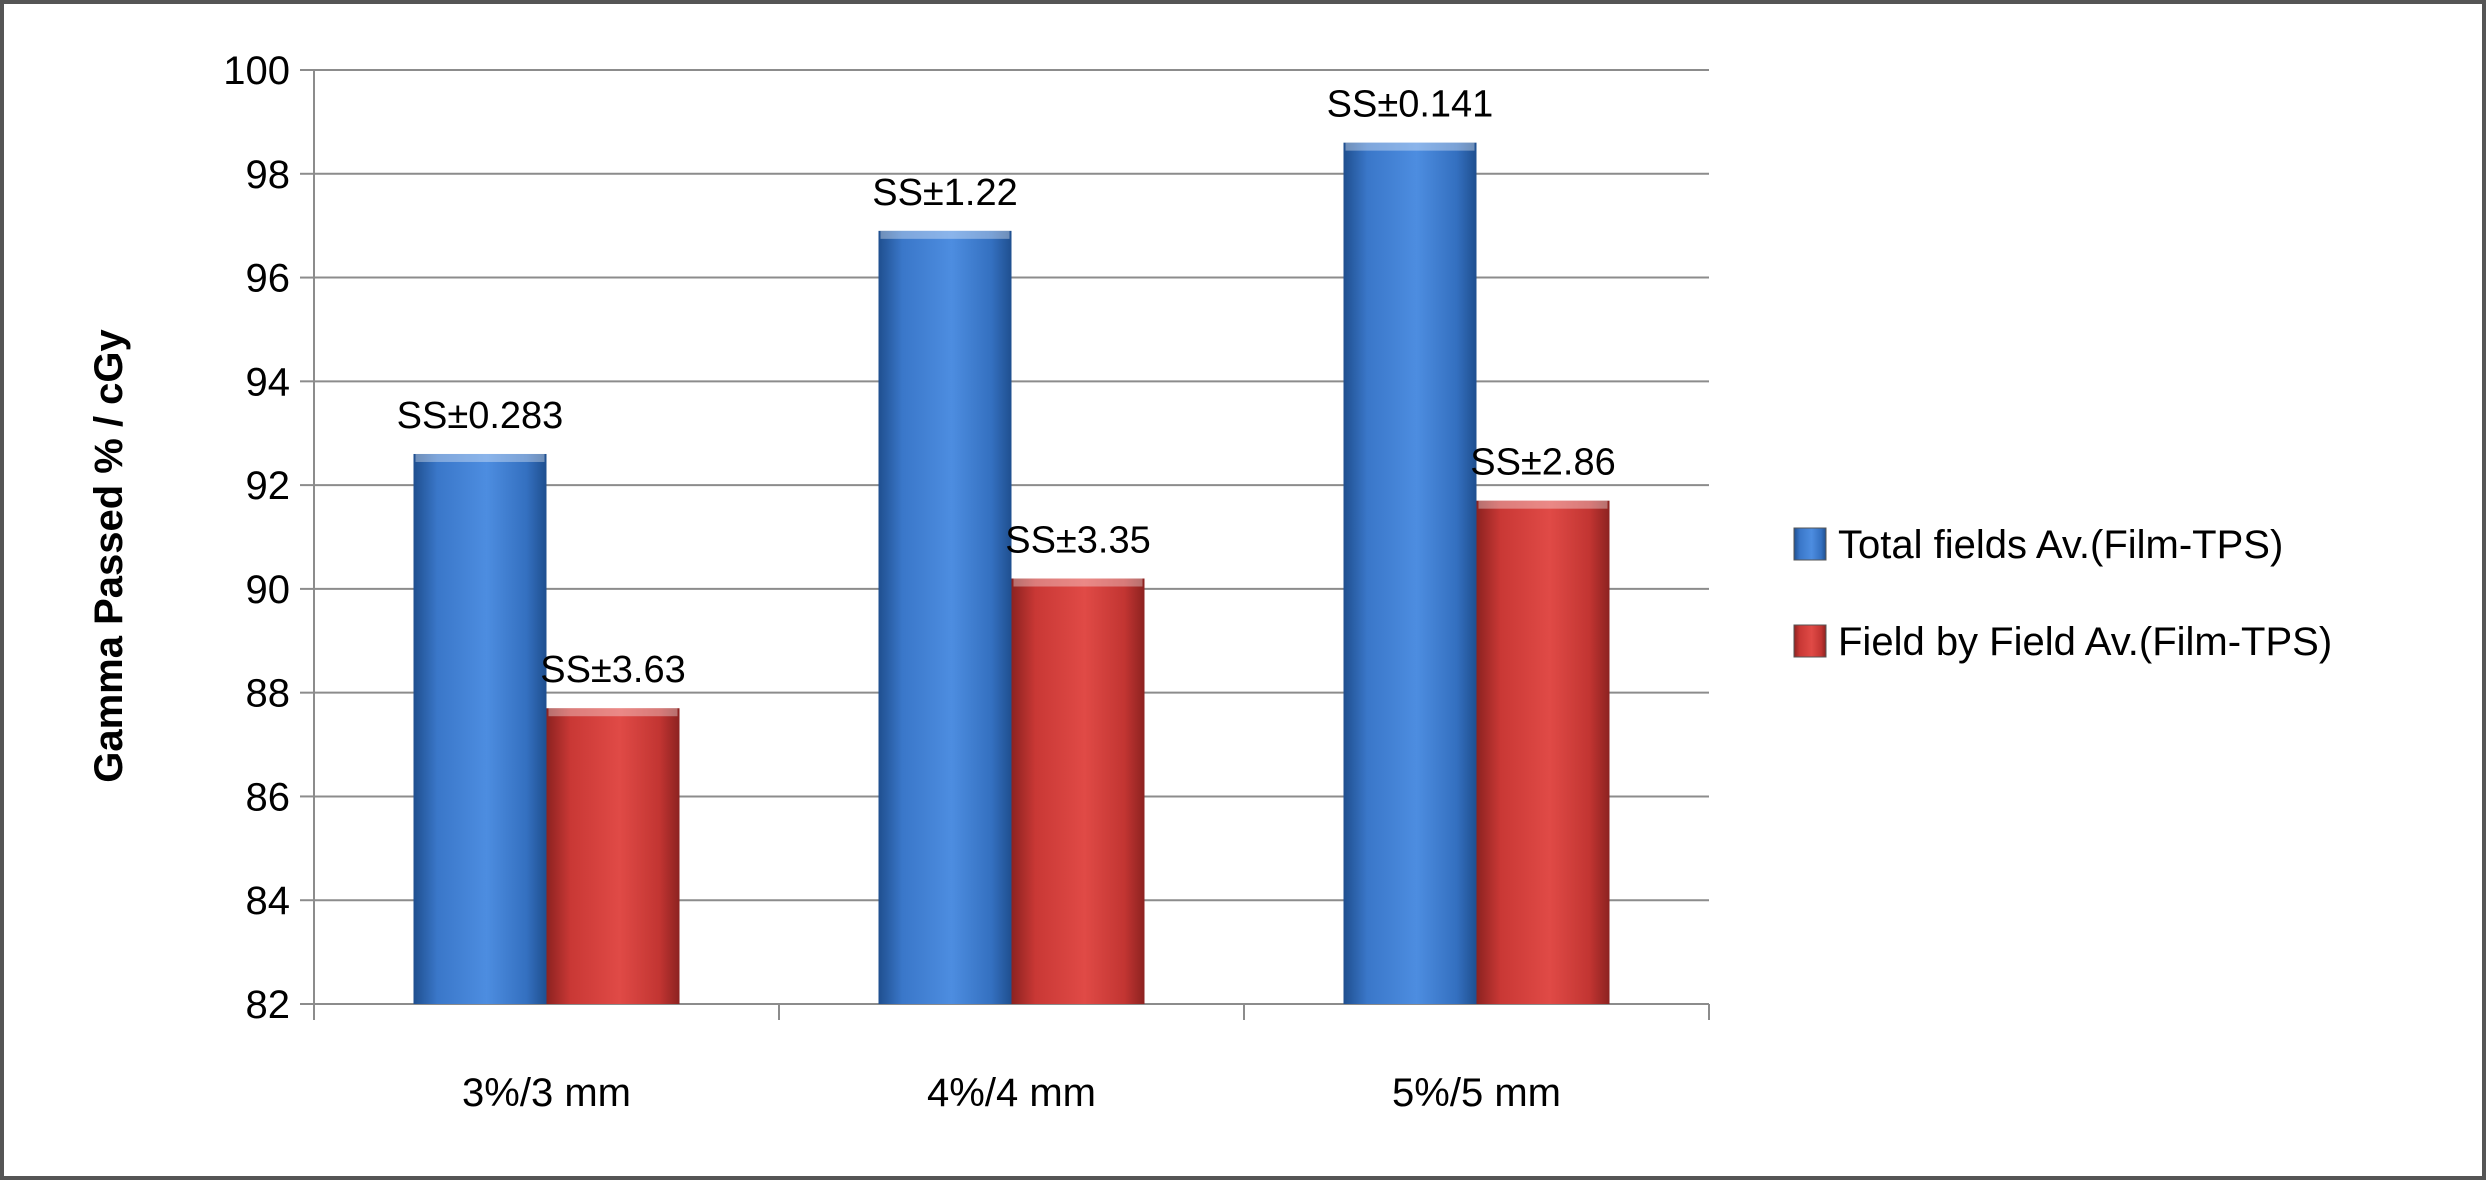 This screenshot has width=2486, height=1184. Describe the element at coordinates (268, 486) in the screenshot. I see `y-tick-label: 92` at that location.